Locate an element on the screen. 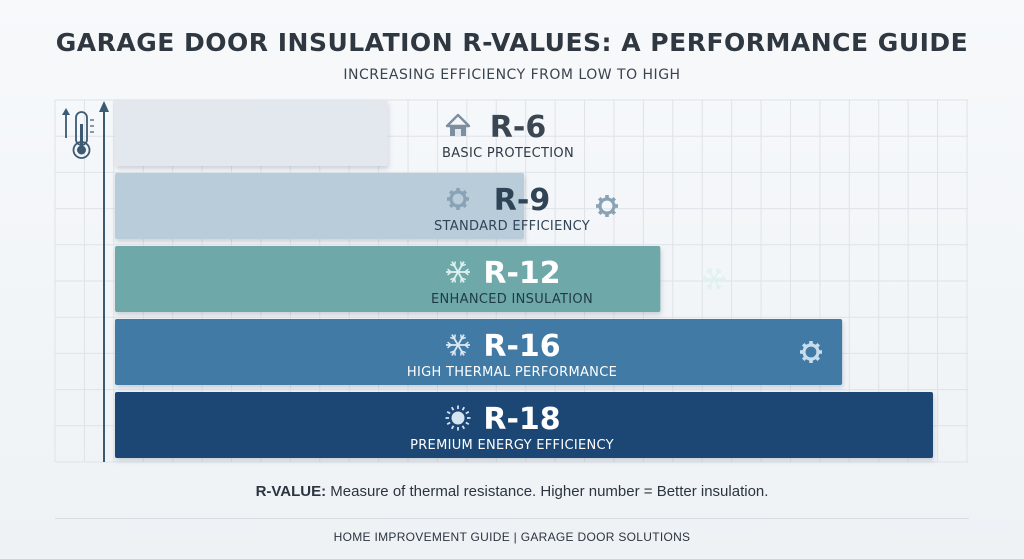 This screenshot has width=1024, height=559. bar-r12-rect is located at coordinates (388, 279).